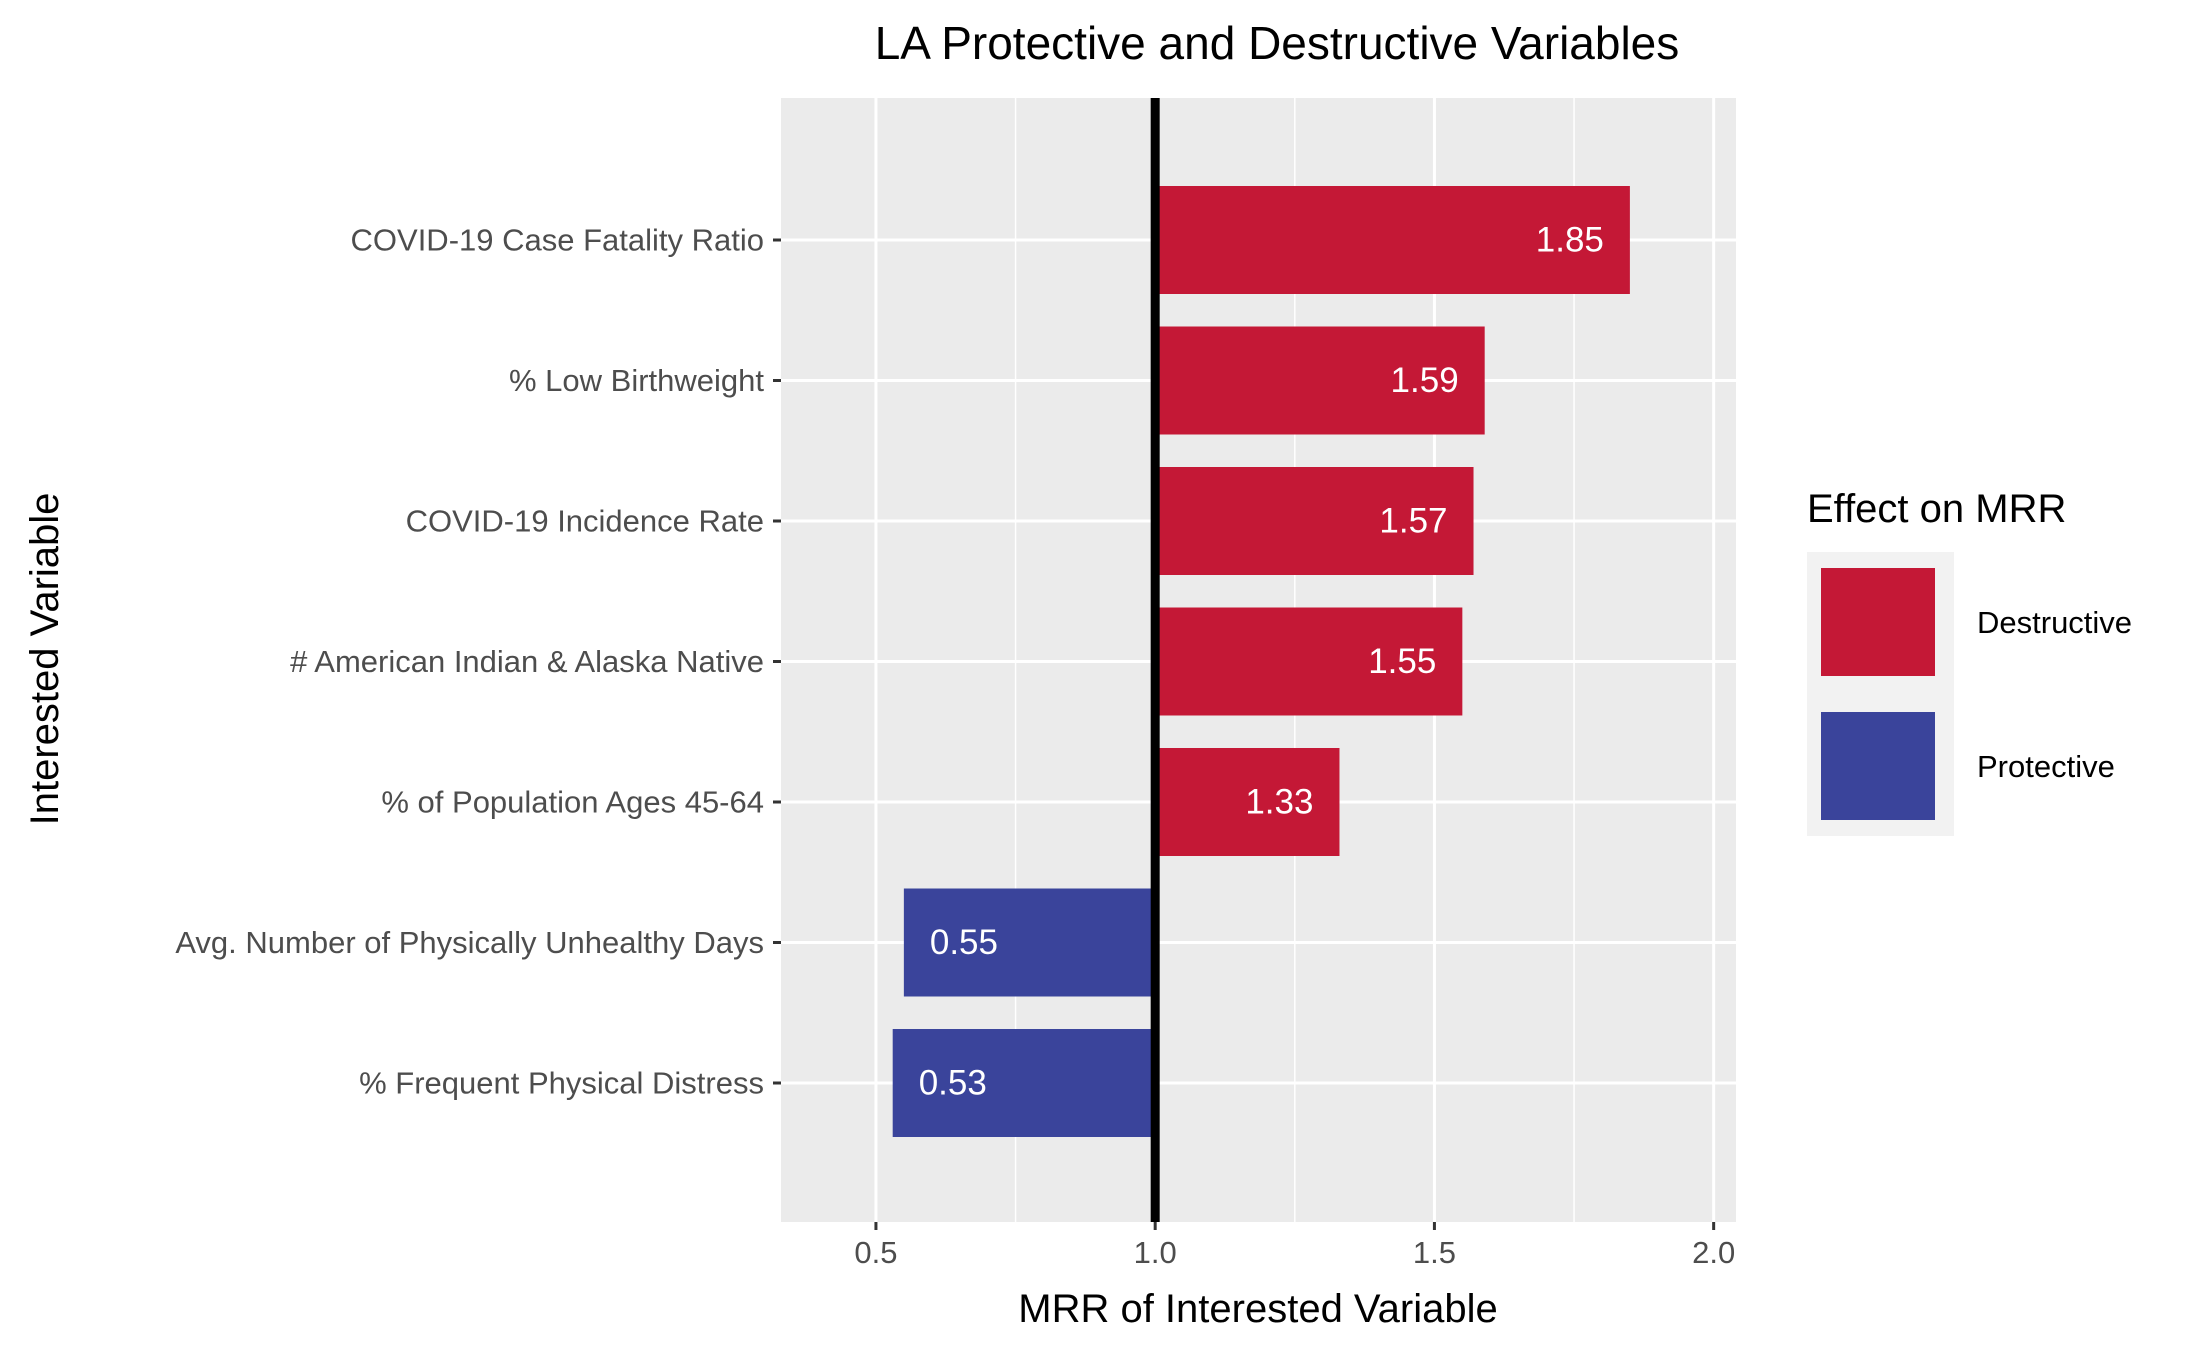  I want to click on bar-value-label: 1.57, so click(1413, 521).